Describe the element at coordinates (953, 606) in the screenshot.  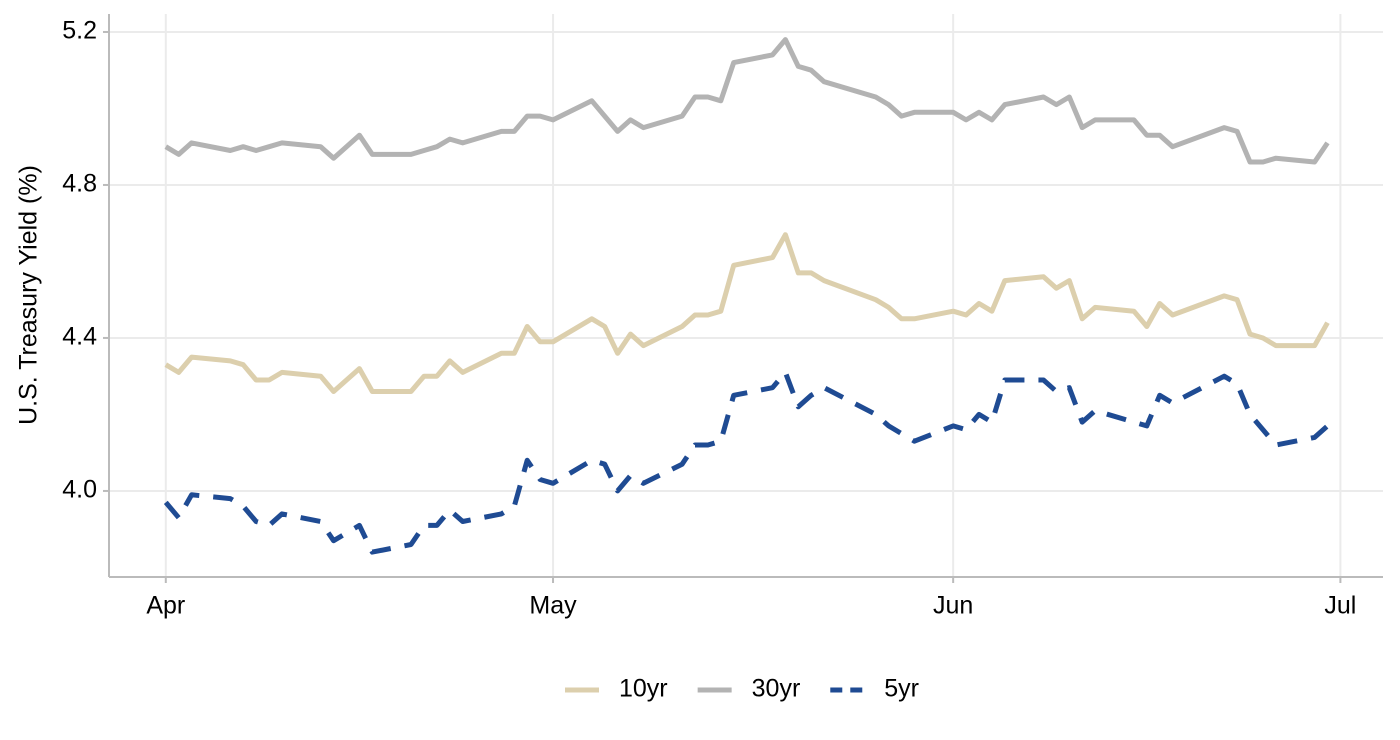
I see `x-tick-label: Jun` at that location.